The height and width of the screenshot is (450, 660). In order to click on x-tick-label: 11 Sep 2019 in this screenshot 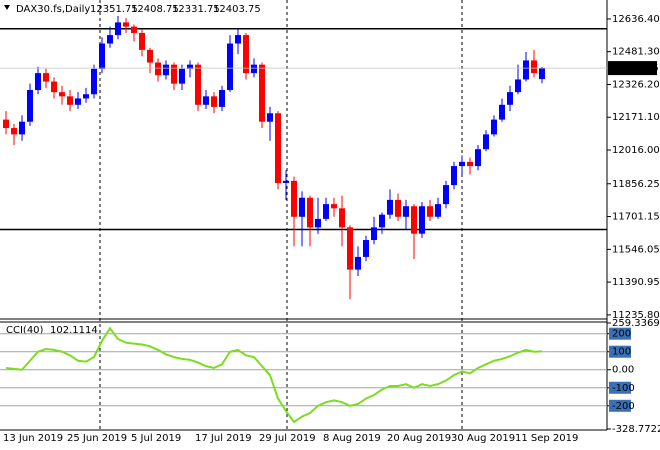, I will do `click(546, 438)`.